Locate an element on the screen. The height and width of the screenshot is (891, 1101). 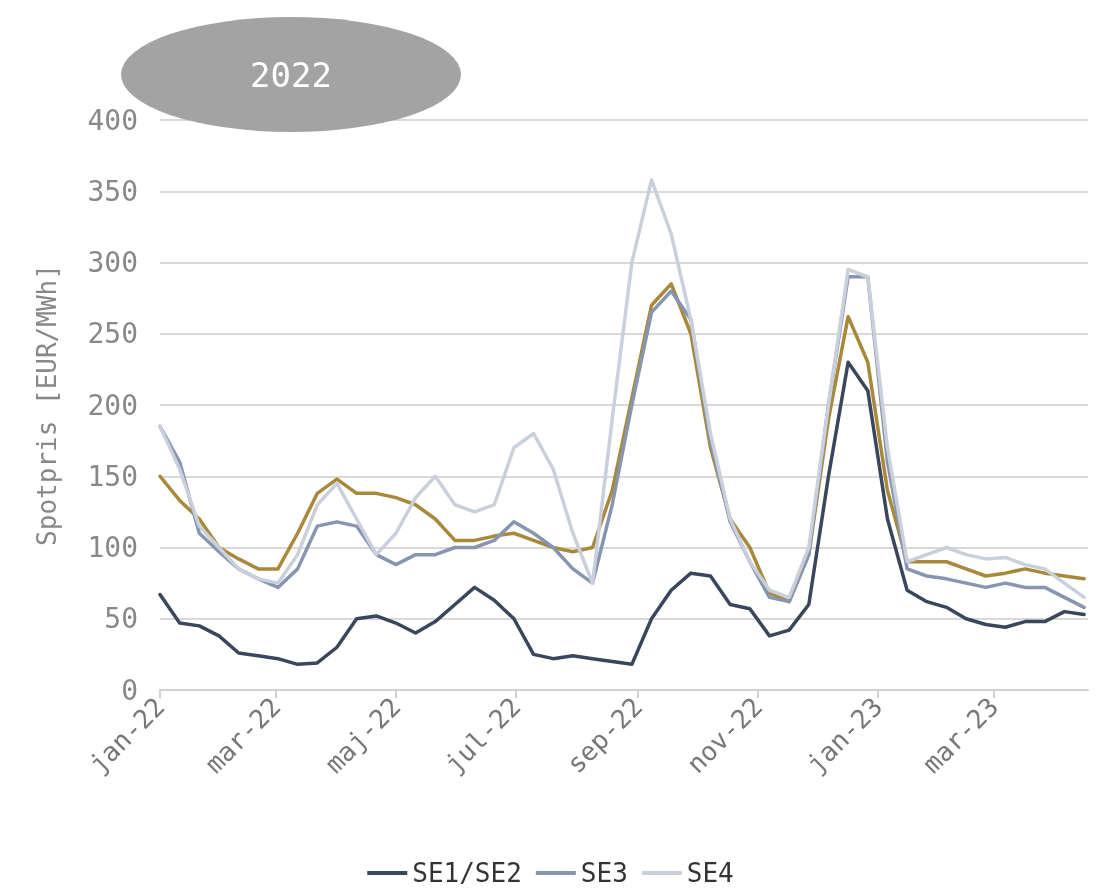
y-axis-title: Spotpris [EUR/MWh] is located at coordinates (47, 405).